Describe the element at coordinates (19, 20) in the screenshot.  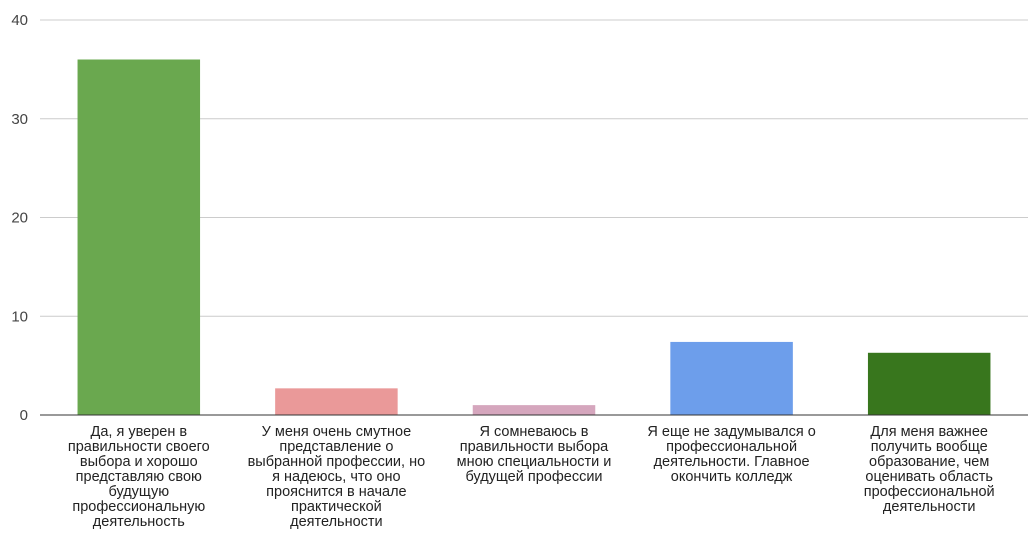
I see `y-tick-label: 40` at that location.